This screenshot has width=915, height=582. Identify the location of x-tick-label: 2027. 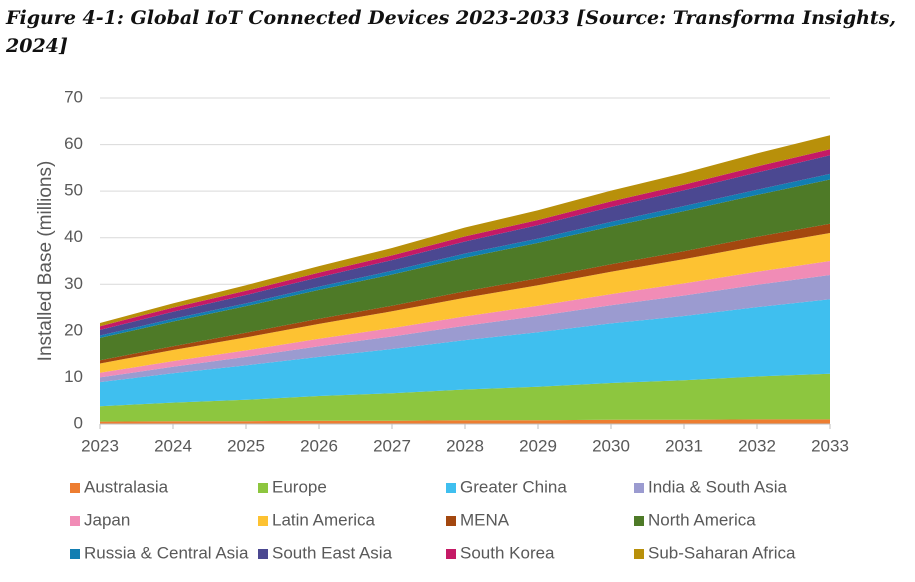
(392, 445).